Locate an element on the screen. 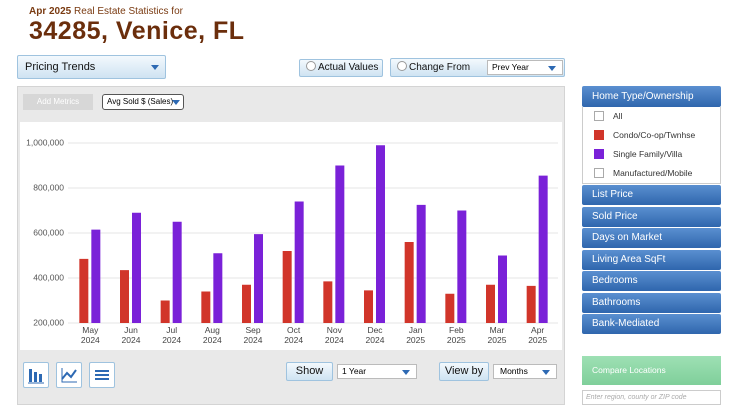 The image size is (736, 407). compare-locations-button: Compare Locations is located at coordinates (651, 370).